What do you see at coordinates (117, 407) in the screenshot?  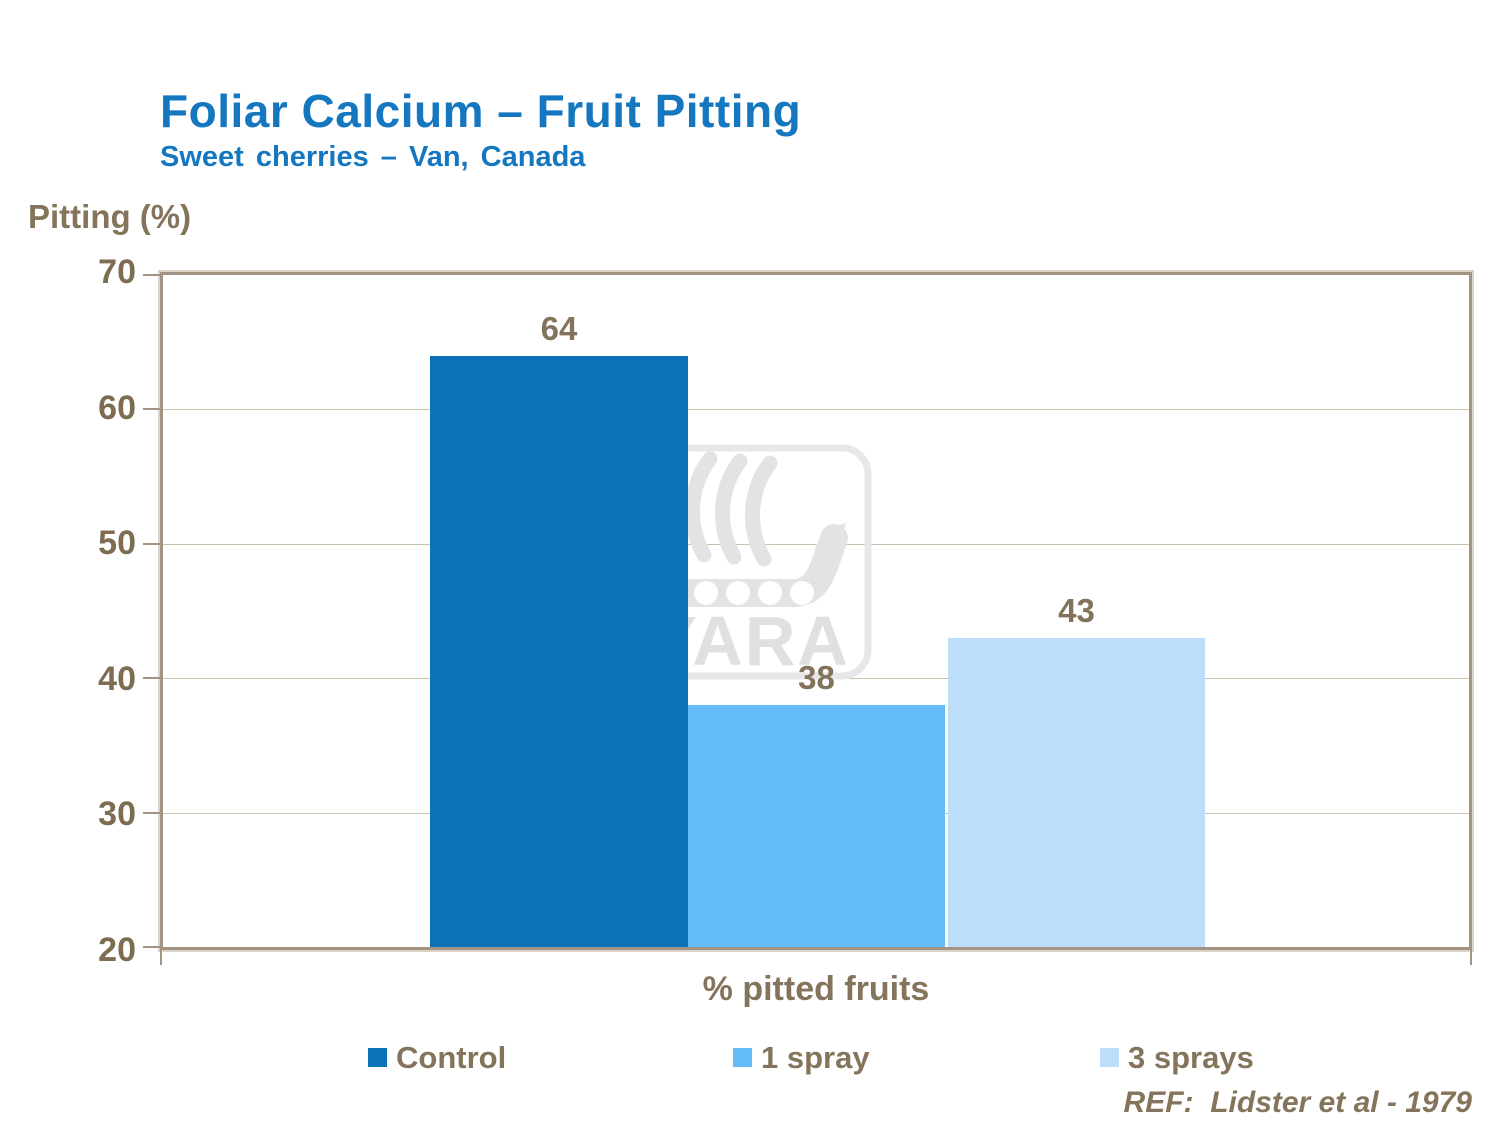 I see `y-tick-60: 60` at bounding box center [117, 407].